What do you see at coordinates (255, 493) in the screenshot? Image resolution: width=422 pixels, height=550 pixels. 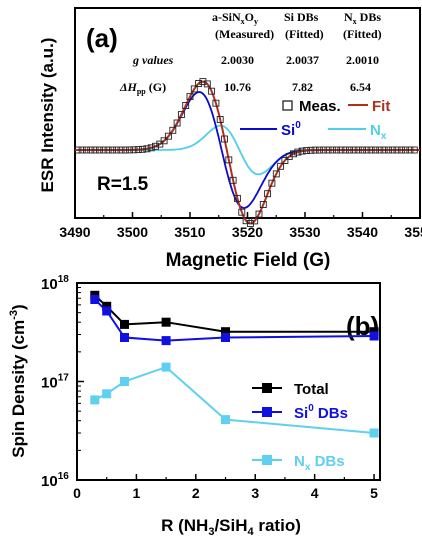 I see `x-tick-label: 3` at bounding box center [255, 493].